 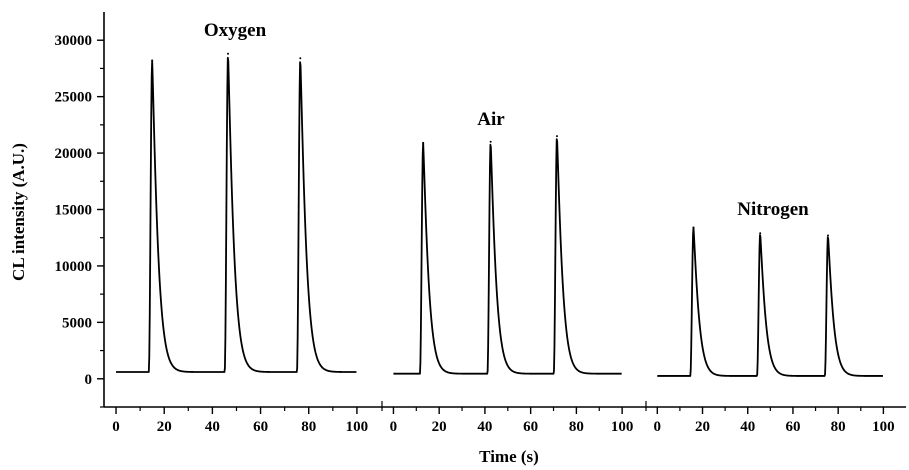 What do you see at coordinates (507, 256) in the screenshot?
I see `series-line-air` at bounding box center [507, 256].